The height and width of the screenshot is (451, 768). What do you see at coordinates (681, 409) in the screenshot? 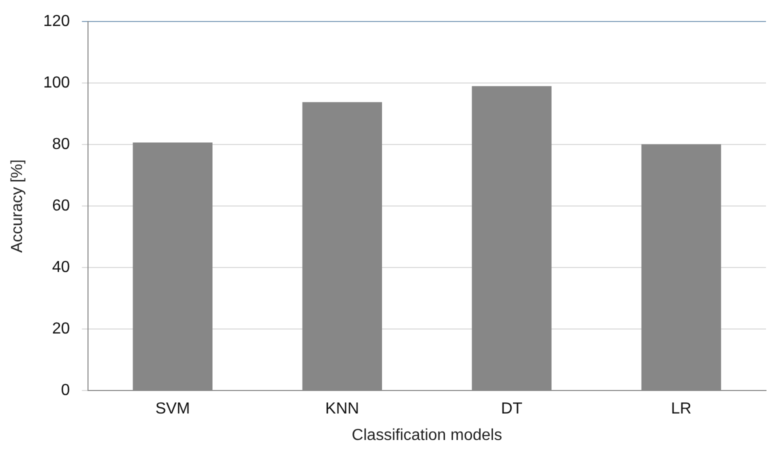
I see `x-tick-label: LR` at bounding box center [681, 409].